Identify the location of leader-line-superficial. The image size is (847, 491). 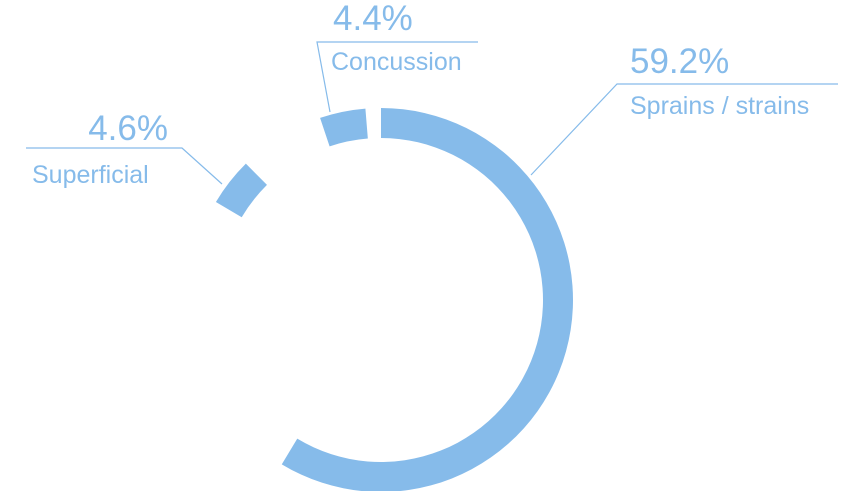
(124, 166).